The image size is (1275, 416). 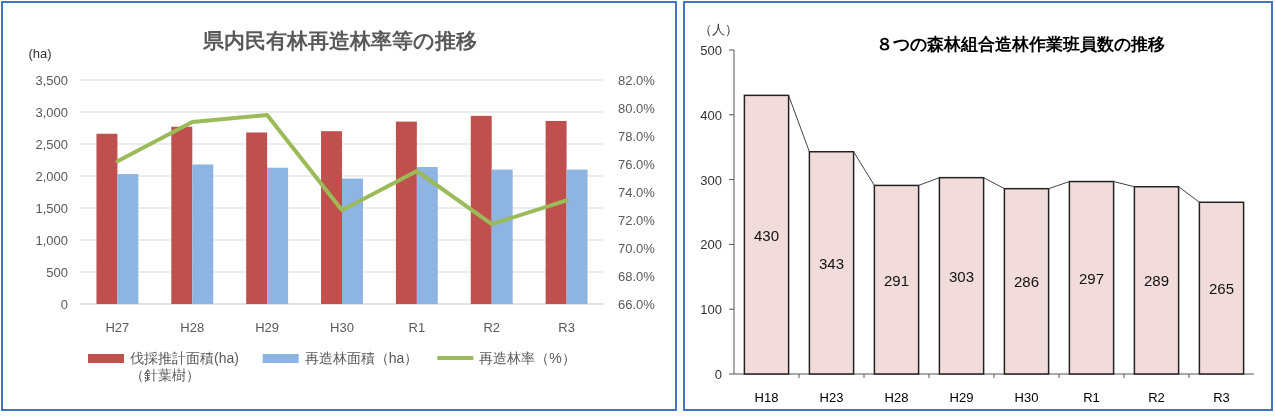 What do you see at coordinates (184, 366) in the screenshot?
I see `legend-label: 伐採推計面積(ha) （針葉樹）` at bounding box center [184, 366].